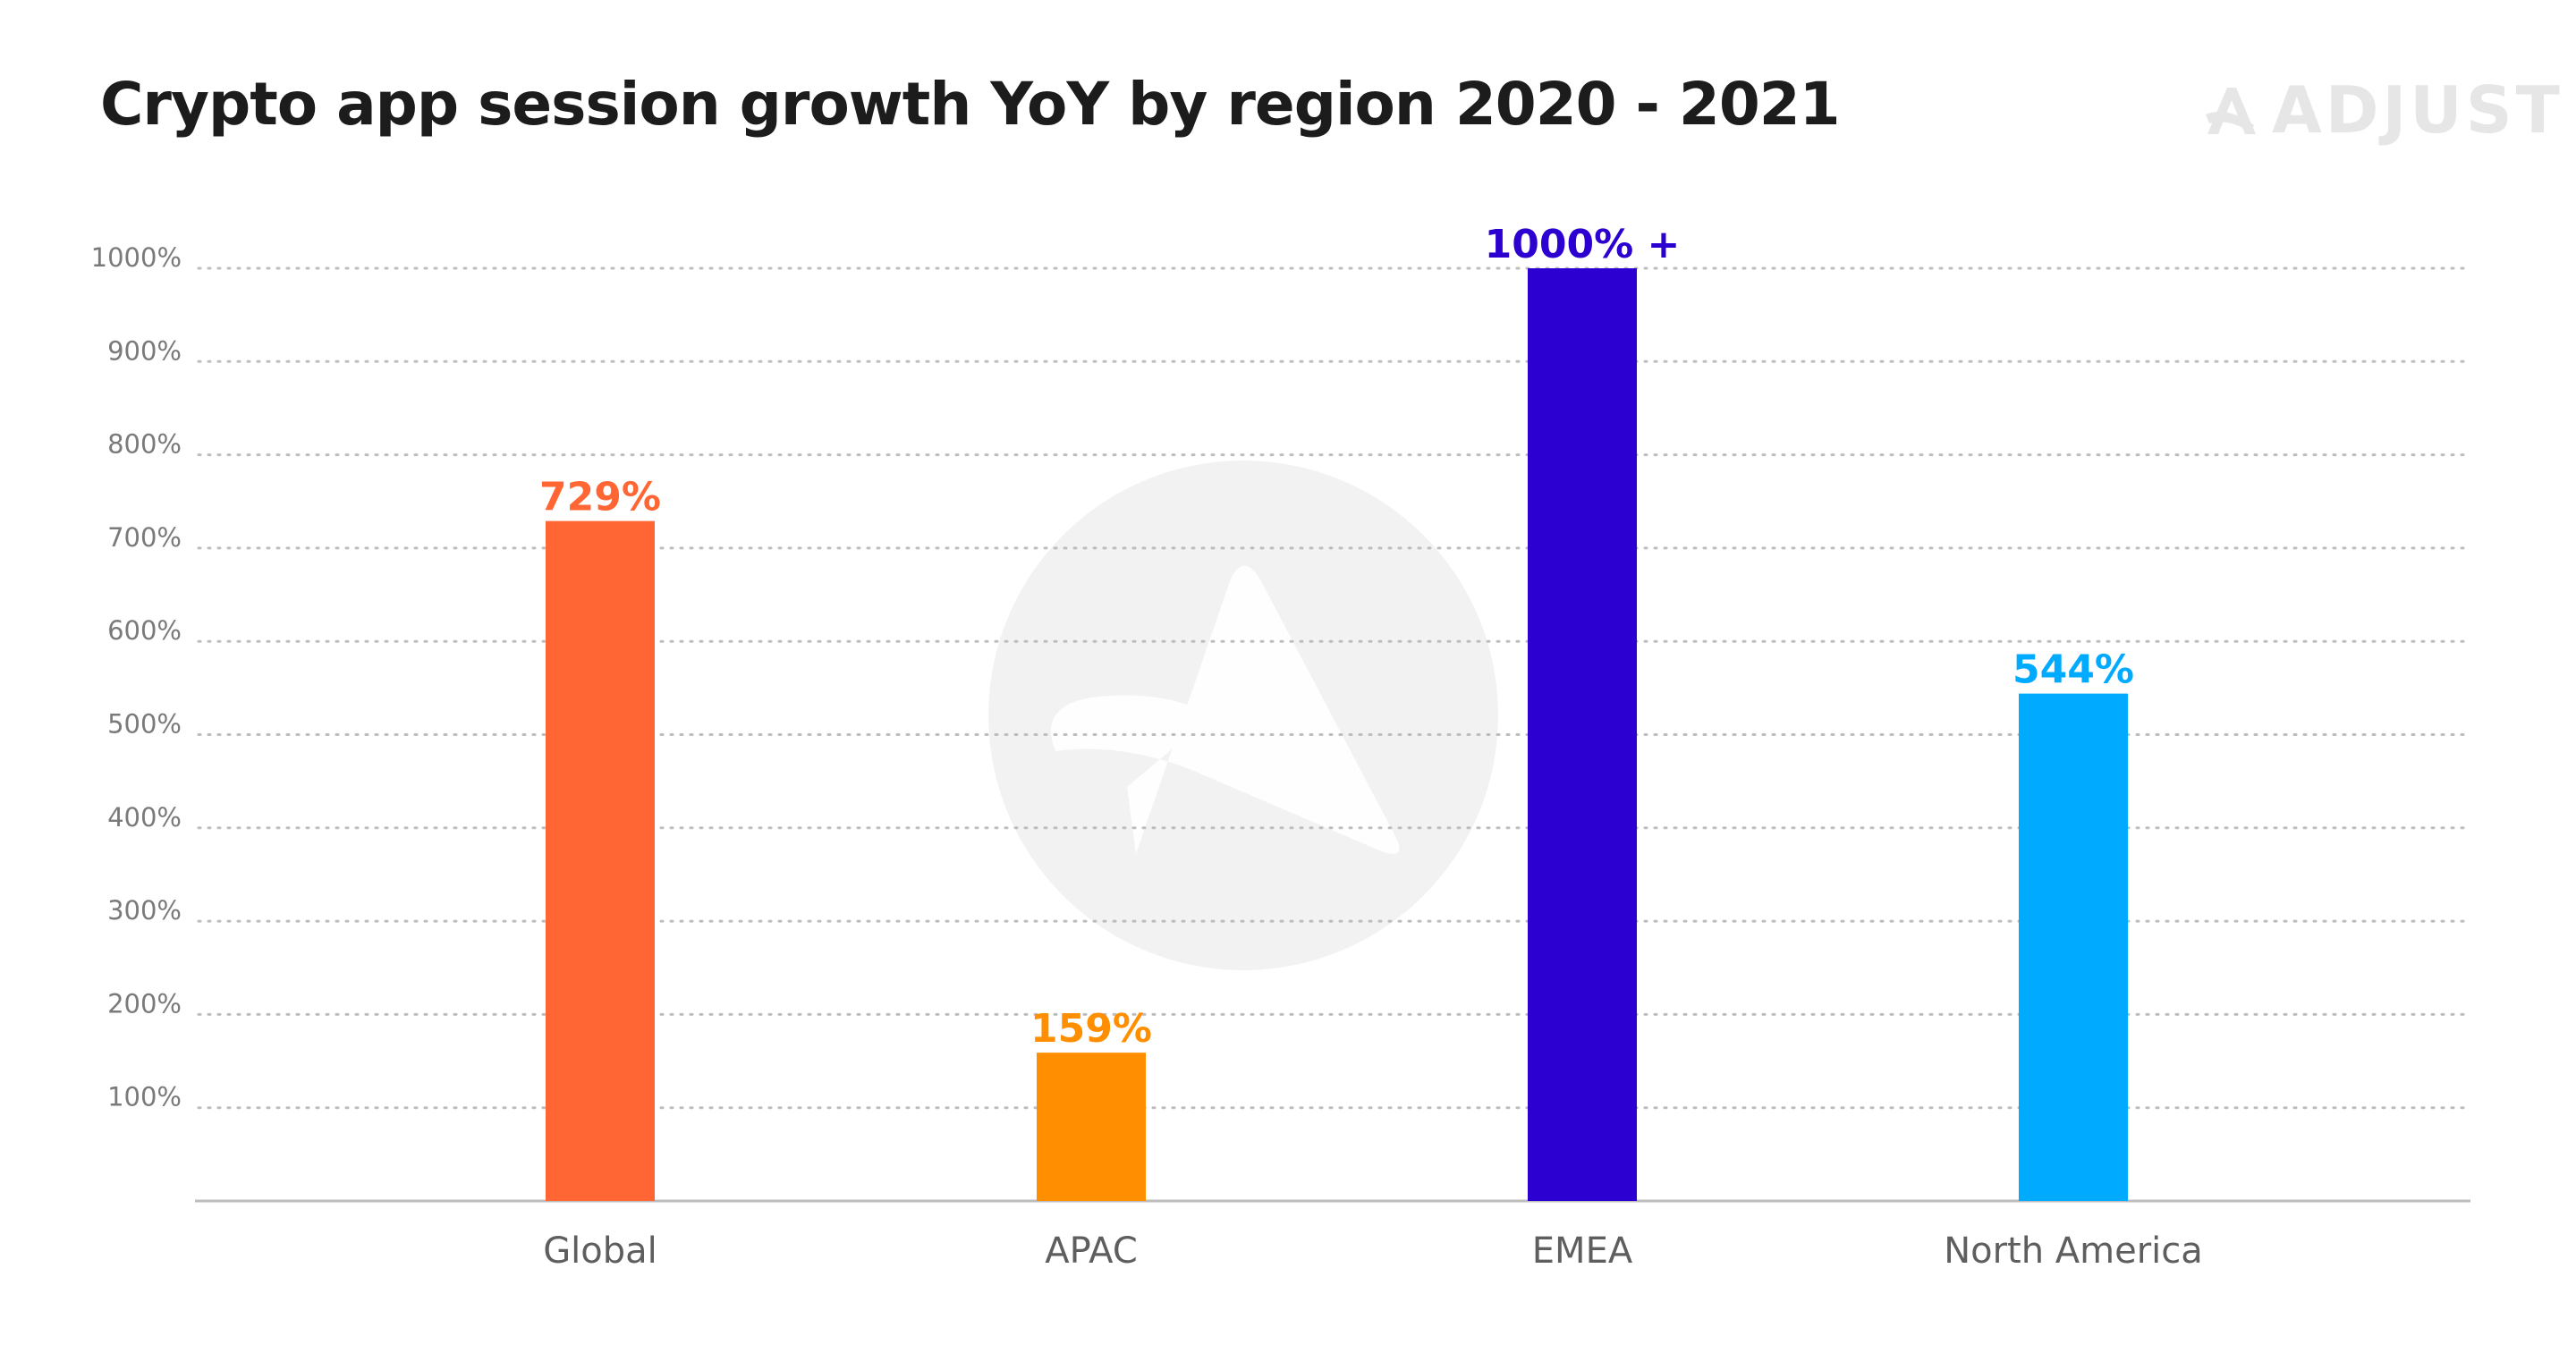 The height and width of the screenshot is (1353, 2576). Describe the element at coordinates (1091, 1251) in the screenshot. I see `x-tick-label: APAC` at that location.